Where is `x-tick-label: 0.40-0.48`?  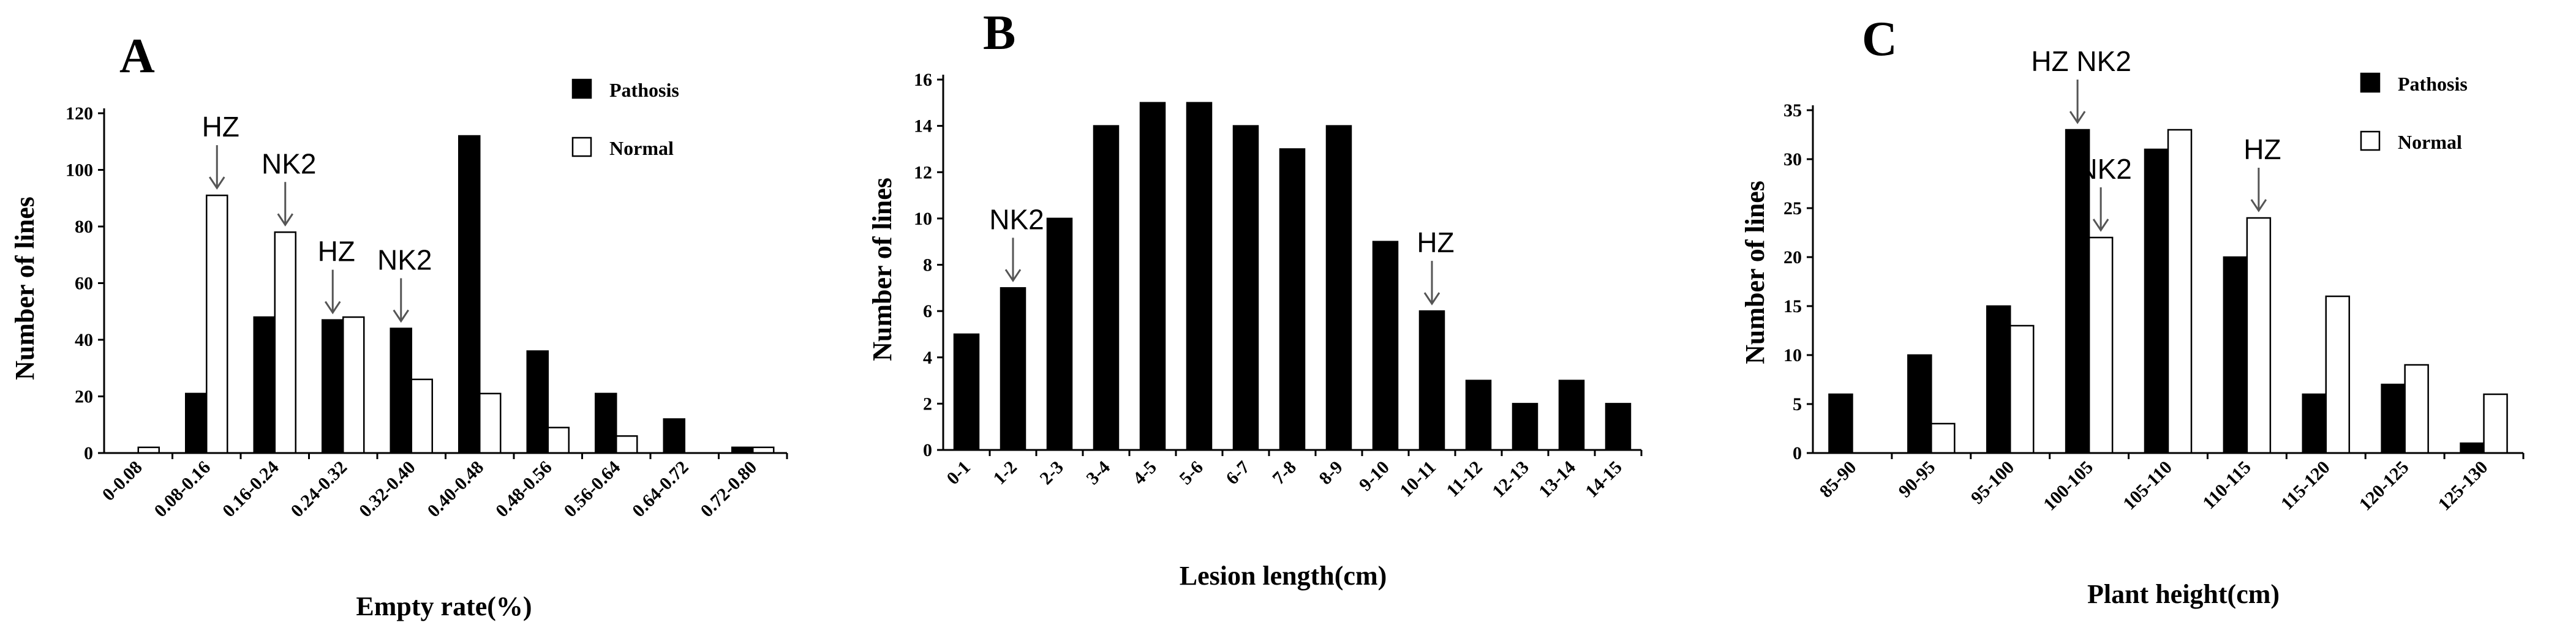 x-tick-label: 0.40-0.48 is located at coordinates (456, 489).